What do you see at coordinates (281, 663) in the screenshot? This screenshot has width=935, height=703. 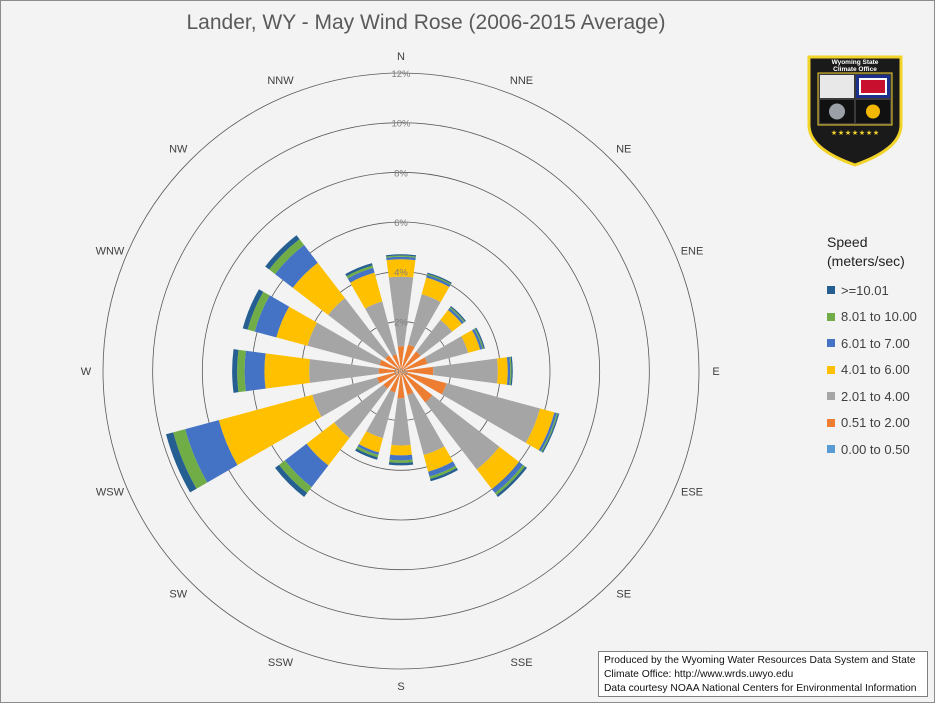 I see `direction-label-ssw: SSW` at bounding box center [281, 663].